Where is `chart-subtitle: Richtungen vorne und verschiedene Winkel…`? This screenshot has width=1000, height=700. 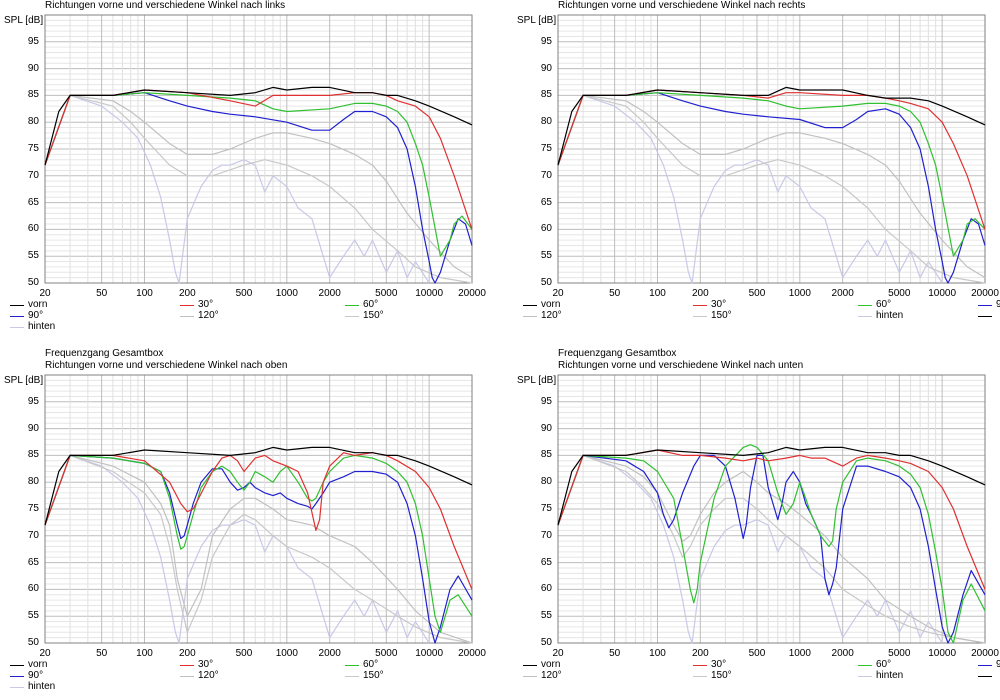
chart-subtitle: Richtungen vorne und verschiedene Winkel… is located at coordinates (165, 5).